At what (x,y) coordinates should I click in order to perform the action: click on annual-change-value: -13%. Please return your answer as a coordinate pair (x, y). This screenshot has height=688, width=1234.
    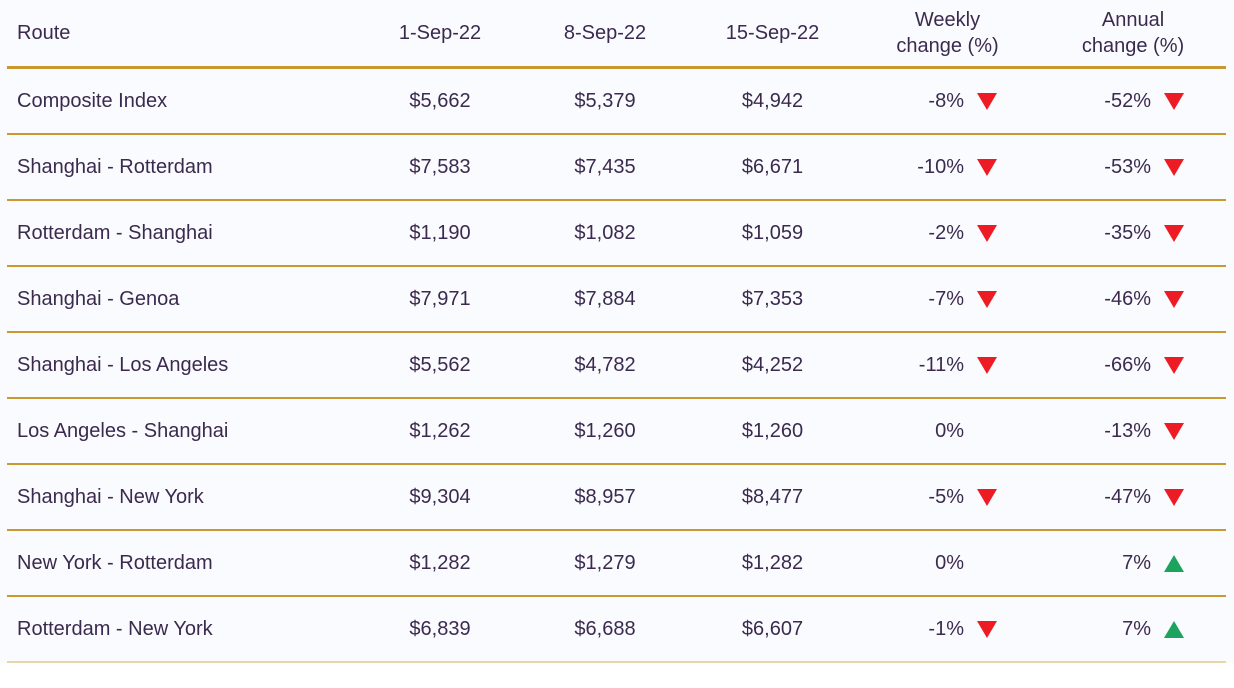
    Looking at the image, I should click on (1127, 430).